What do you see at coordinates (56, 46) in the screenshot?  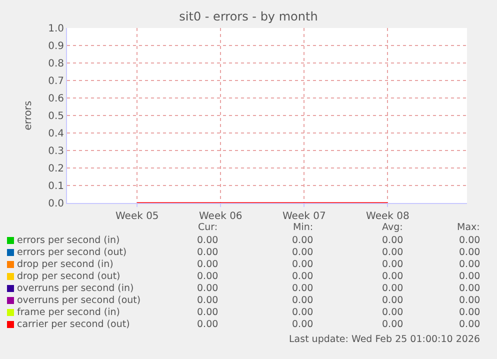 I see `y-tick-label: 0.9` at bounding box center [56, 46].